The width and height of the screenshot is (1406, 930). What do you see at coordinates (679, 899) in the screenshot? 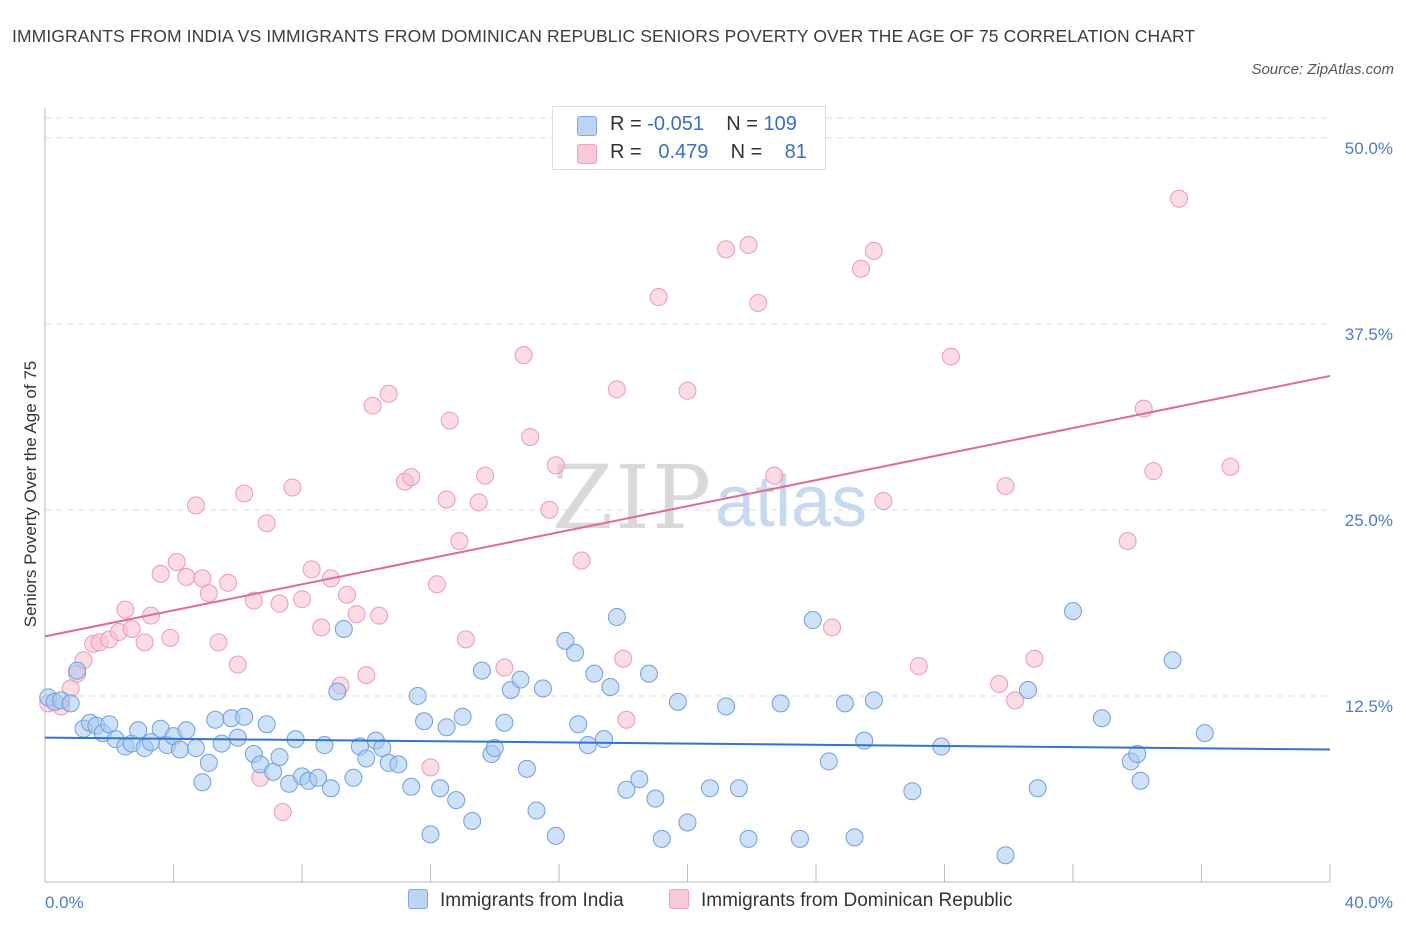
I see `dominican-legend-swatch` at bounding box center [679, 899].